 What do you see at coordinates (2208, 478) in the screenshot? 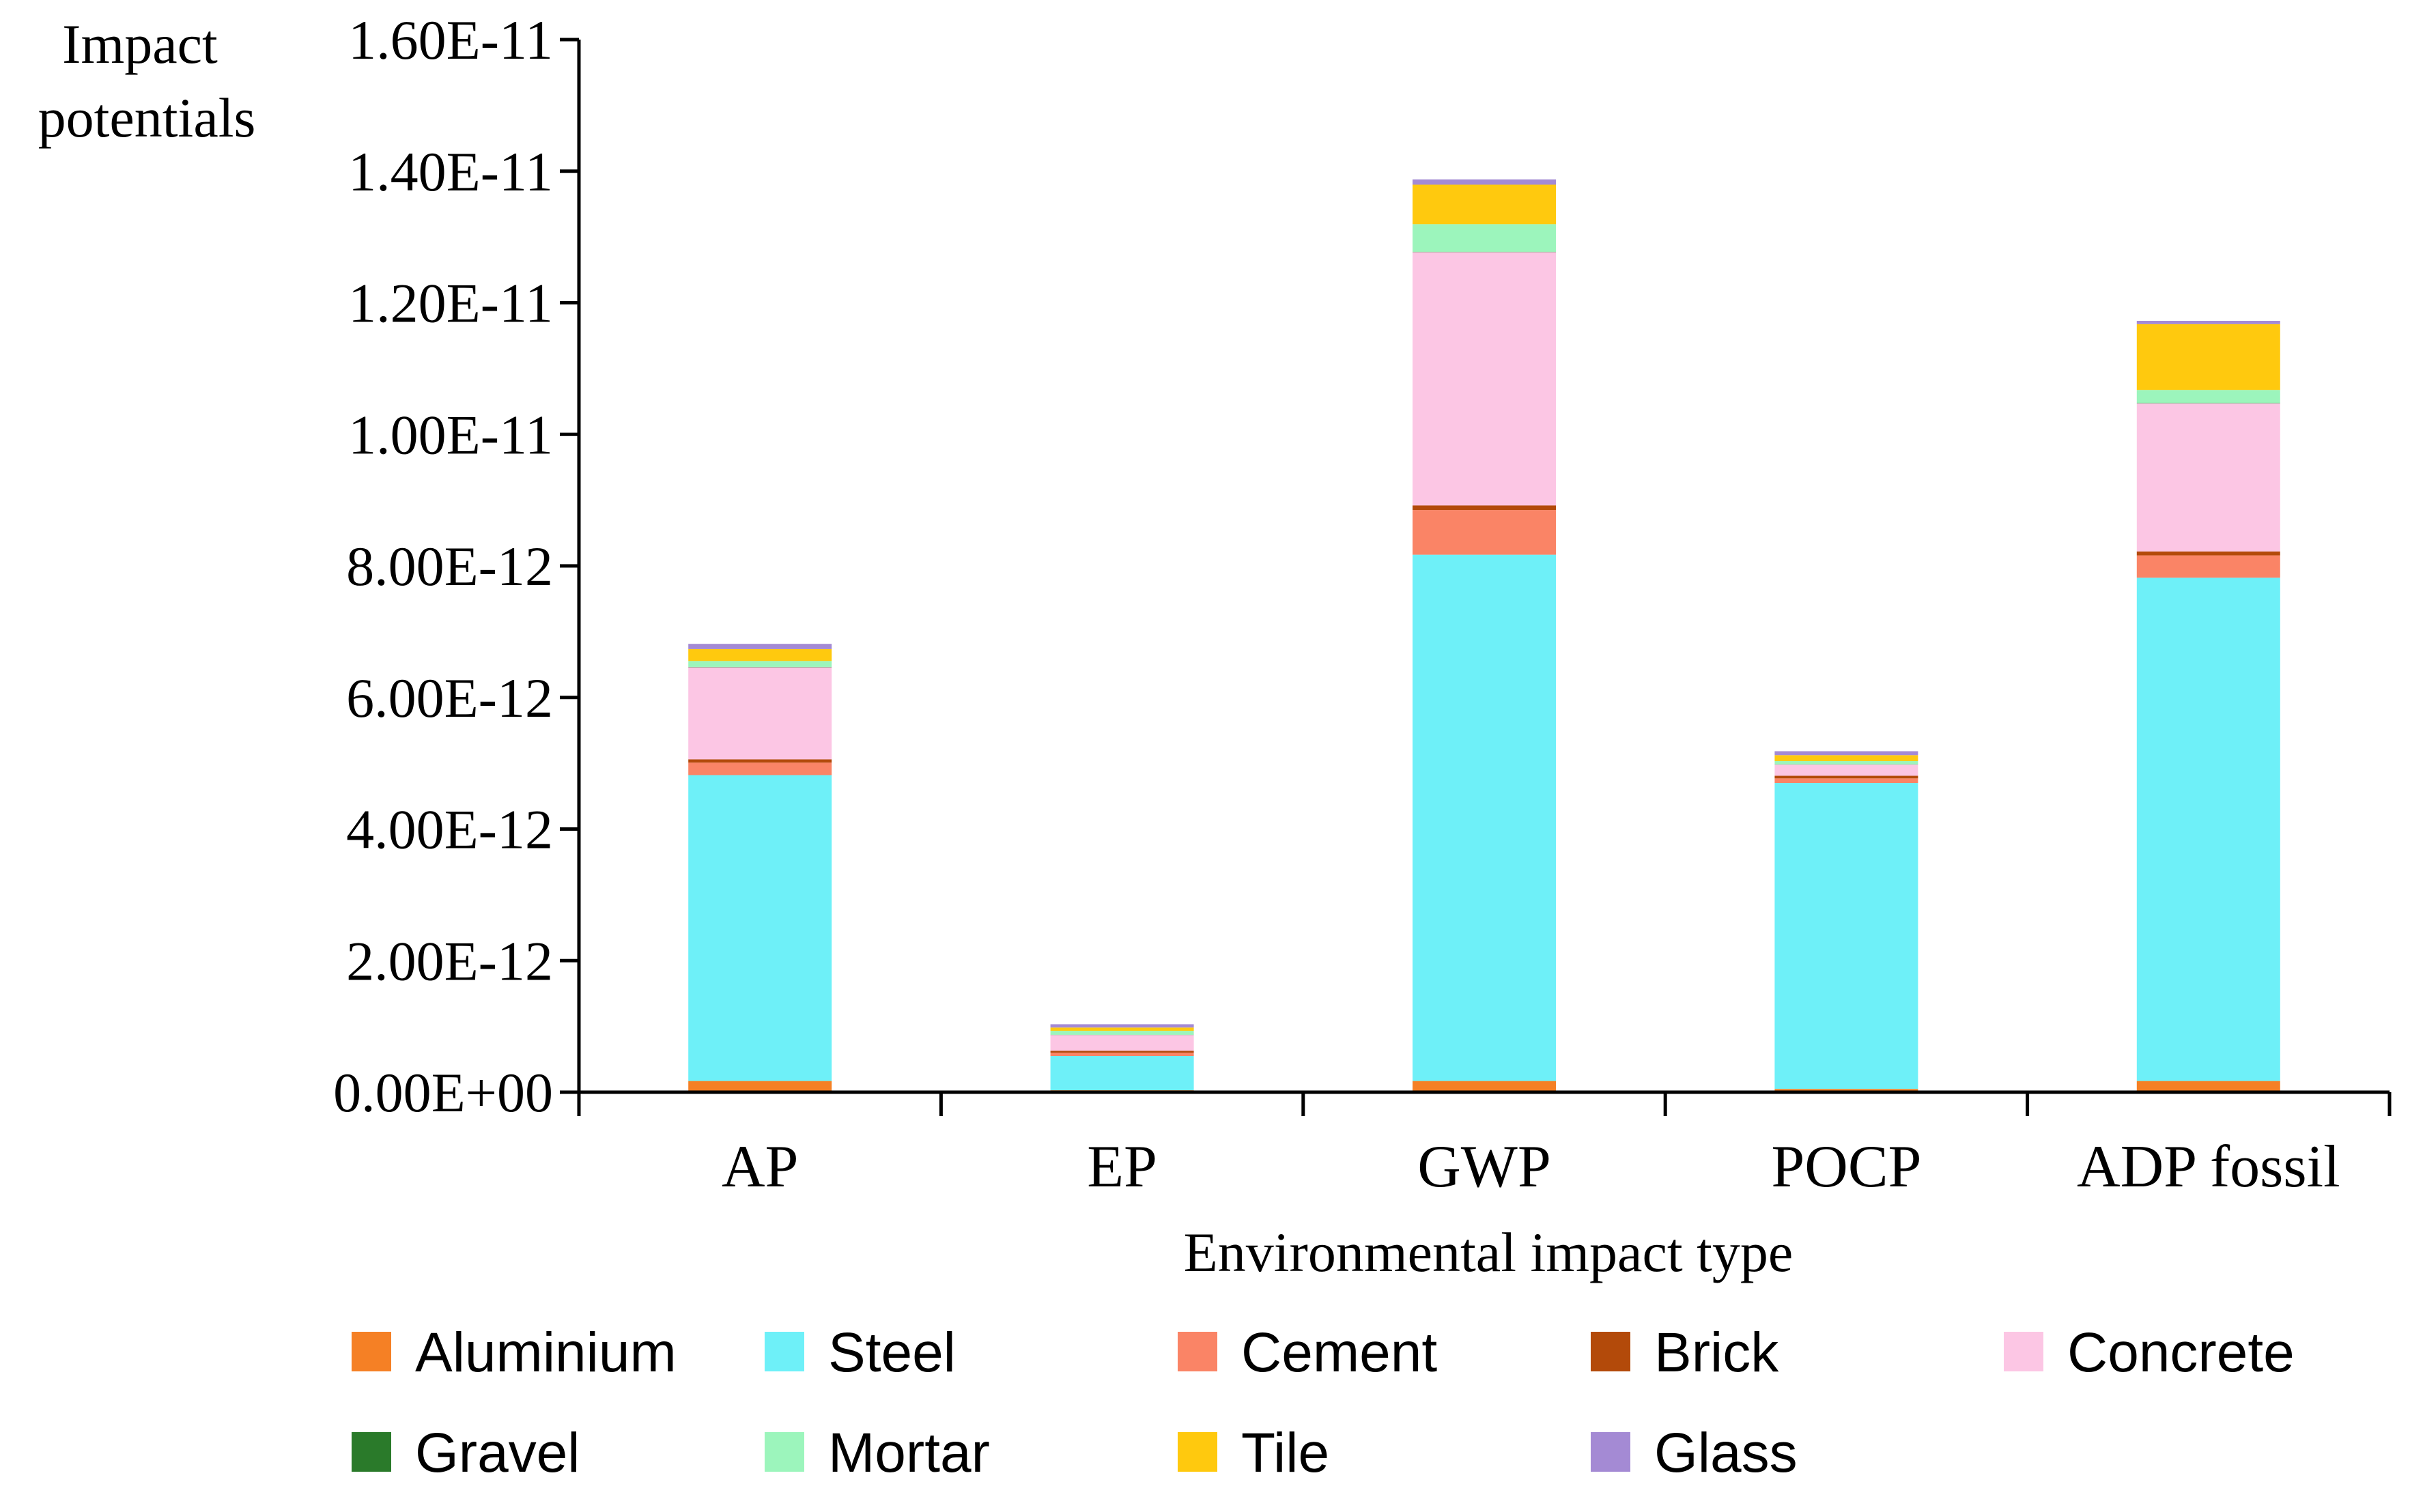
I see `bar-segment-concrete-adp-fossil` at bounding box center [2208, 478].